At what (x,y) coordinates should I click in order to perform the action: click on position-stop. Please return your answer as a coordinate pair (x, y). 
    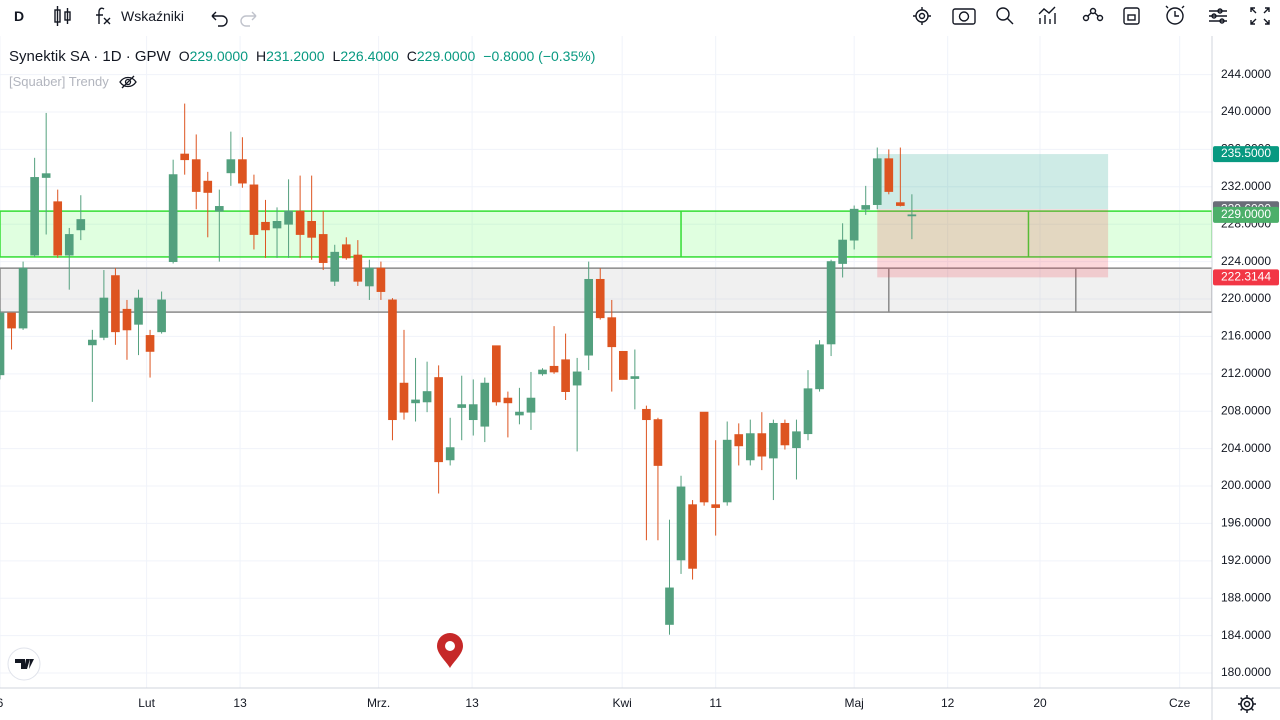
    Looking at the image, I should click on (993, 243).